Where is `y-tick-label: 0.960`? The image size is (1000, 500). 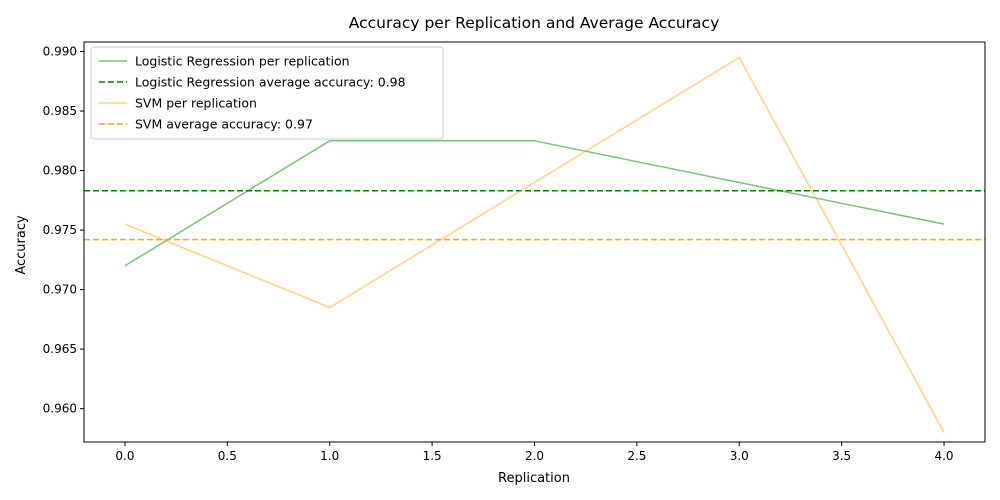
y-tick-label: 0.960 is located at coordinates (60, 409).